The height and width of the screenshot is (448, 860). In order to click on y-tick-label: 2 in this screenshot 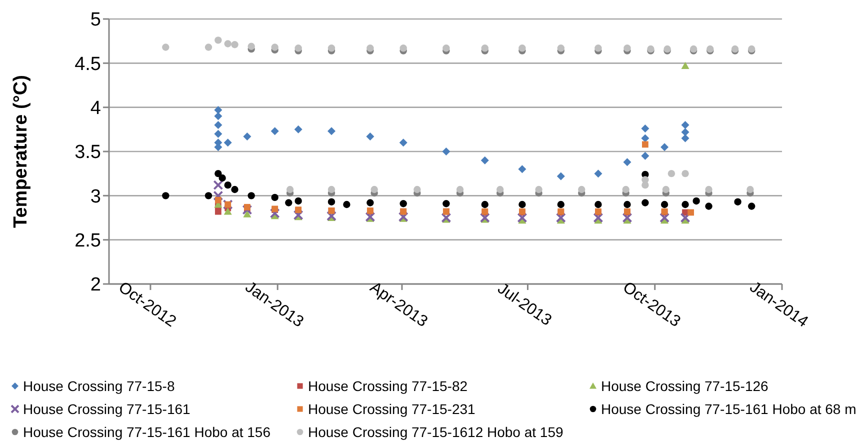, I will do `click(95, 285)`.